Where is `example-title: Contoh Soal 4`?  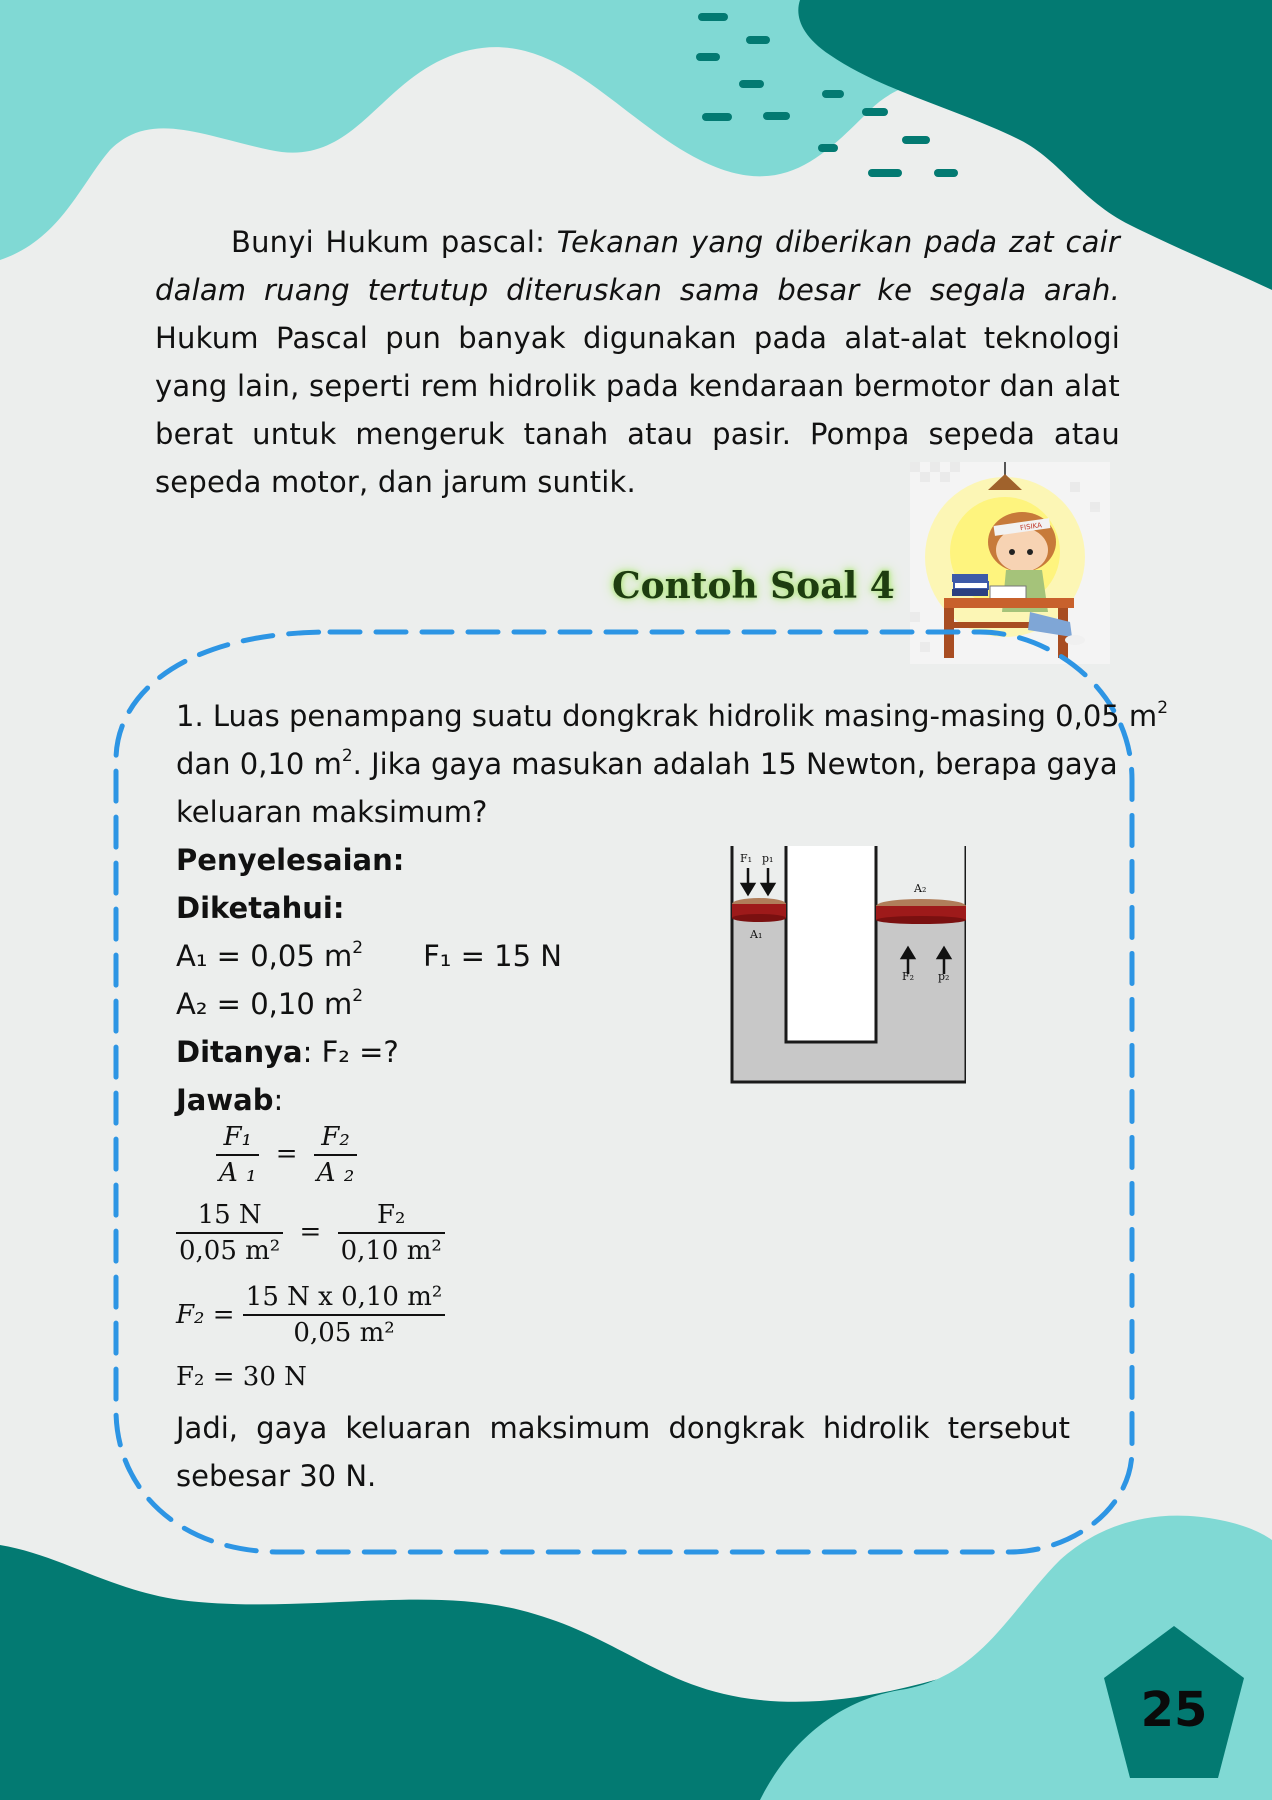
example-title: Contoh Soal 4 is located at coordinates (753, 586).